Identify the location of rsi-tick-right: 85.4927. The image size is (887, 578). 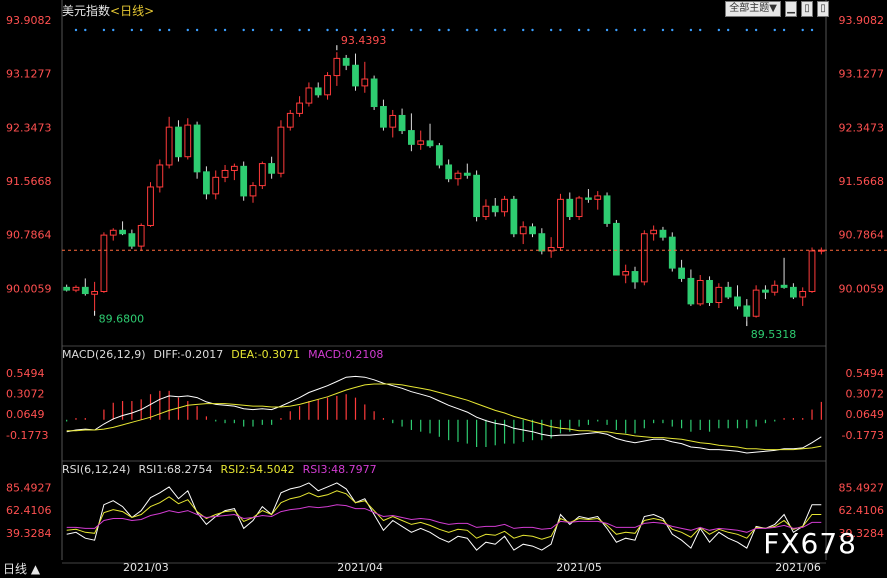
(862, 487).